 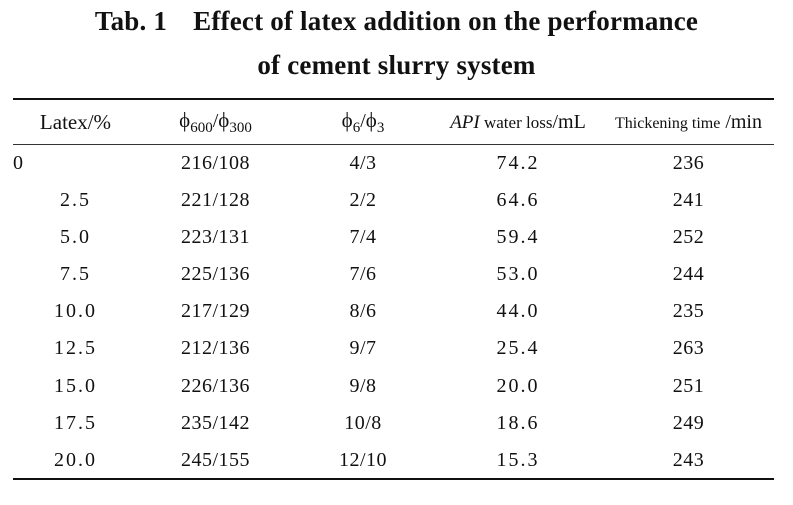 I want to click on thickening-label: Thickening time, so click(x=668, y=123).